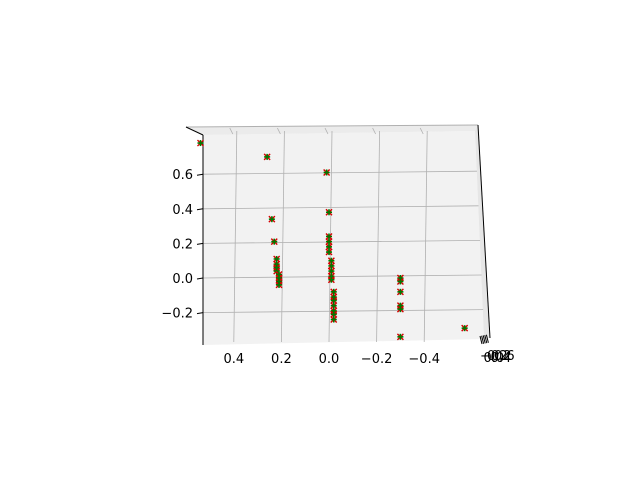 This screenshot has height=480, width=640. I want to click on y-tick-label: −0.2, so click(496, 356).